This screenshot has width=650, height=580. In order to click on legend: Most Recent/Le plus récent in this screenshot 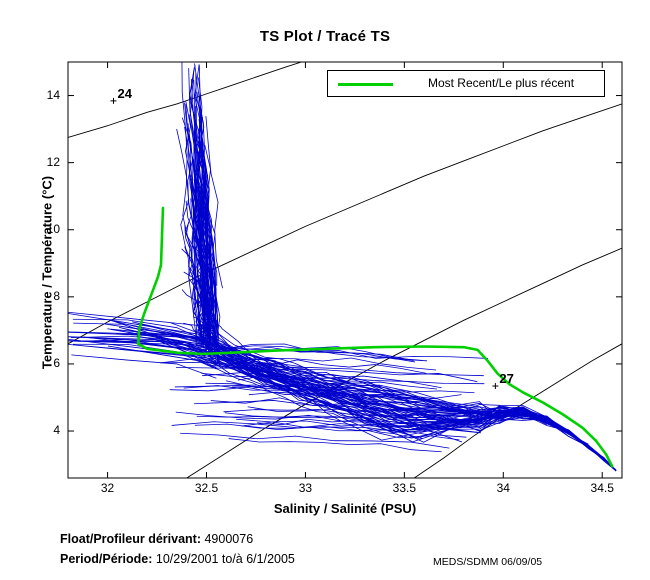, I will do `click(466, 83)`.